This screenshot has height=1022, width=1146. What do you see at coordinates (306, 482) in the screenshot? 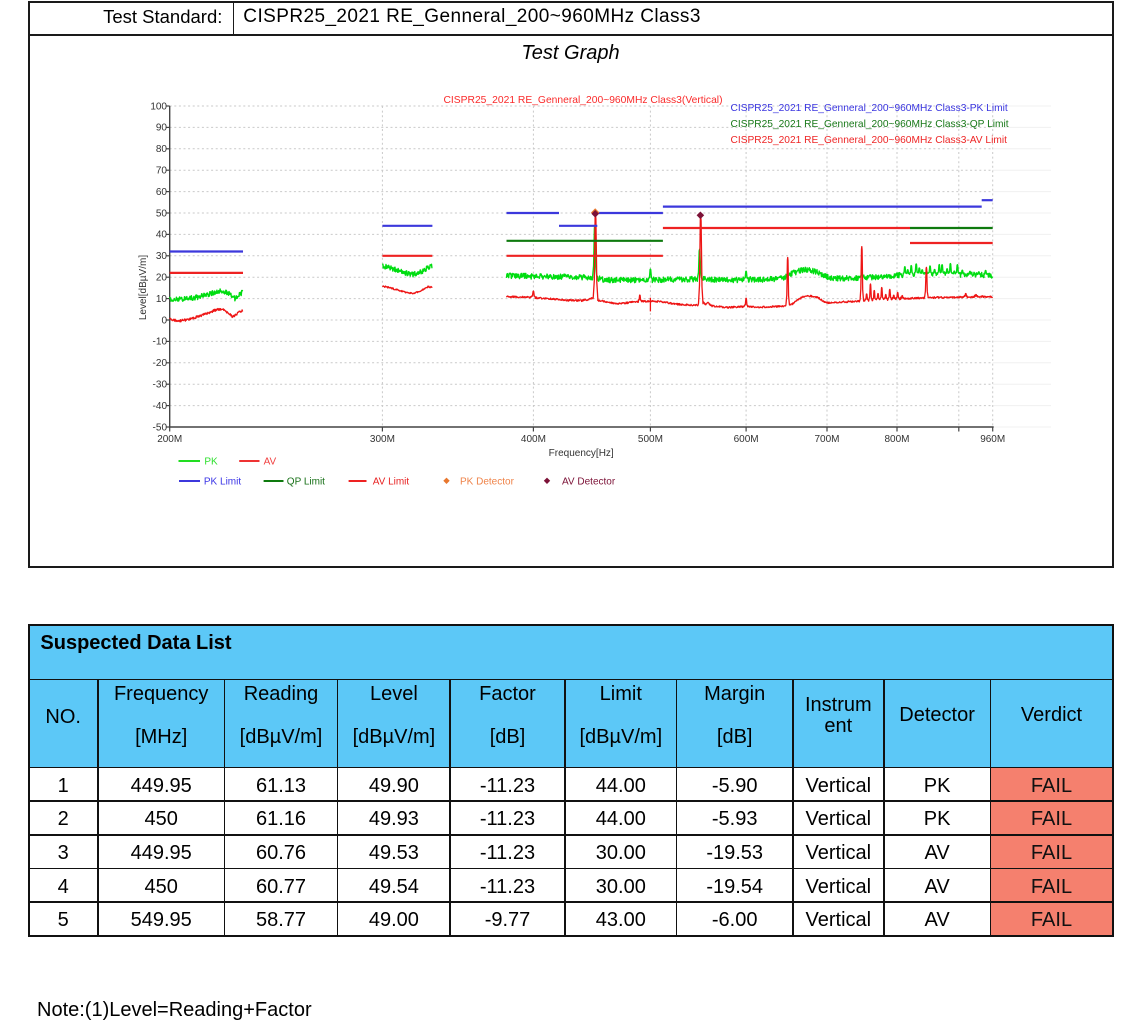
I see `svg-text: QP Limit` at bounding box center [306, 482].